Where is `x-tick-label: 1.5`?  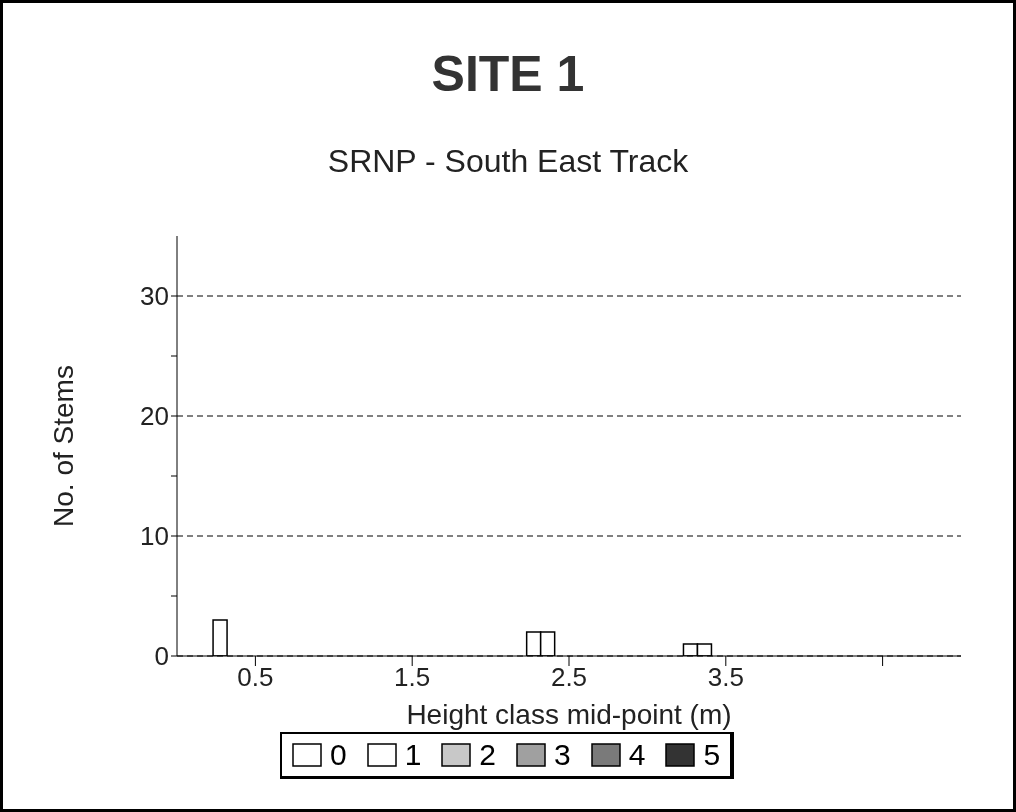
x-tick-label: 1.5 is located at coordinates (412, 677).